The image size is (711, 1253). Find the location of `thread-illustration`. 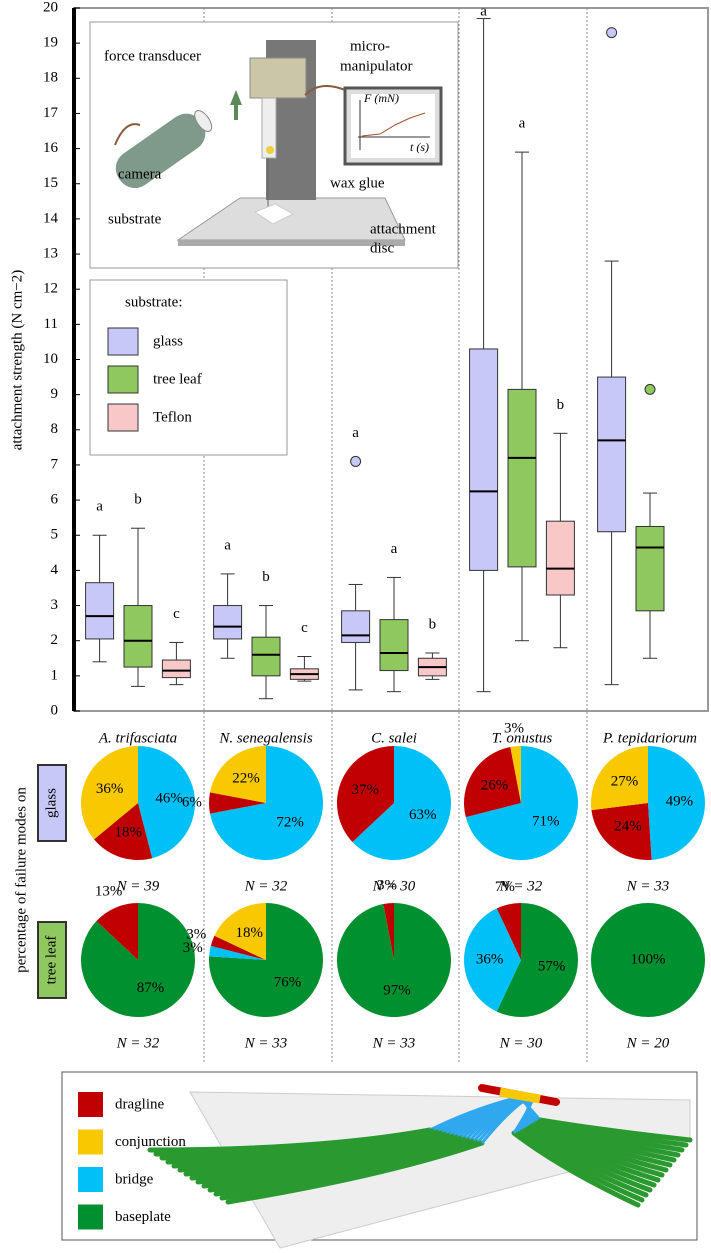

thread-illustration is located at coordinates (379, 1160).